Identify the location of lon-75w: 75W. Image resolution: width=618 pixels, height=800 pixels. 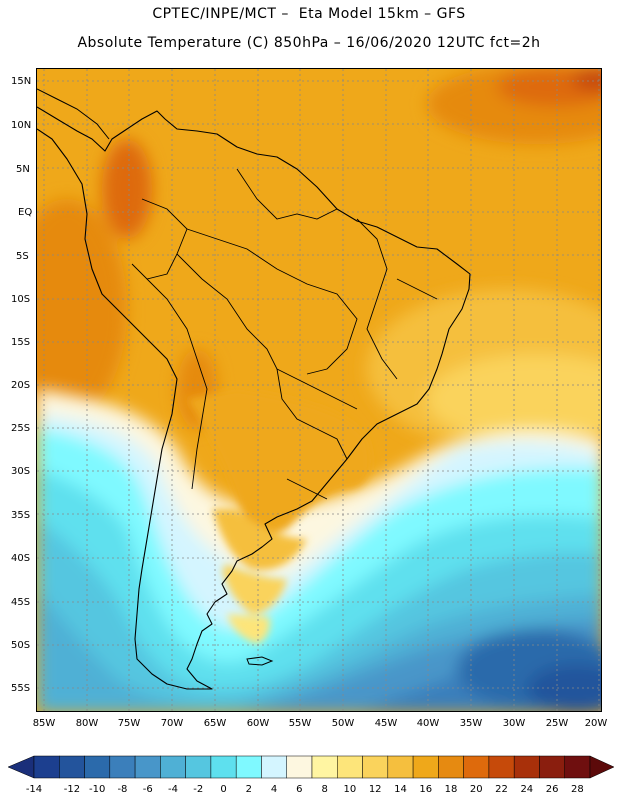
(129, 723).